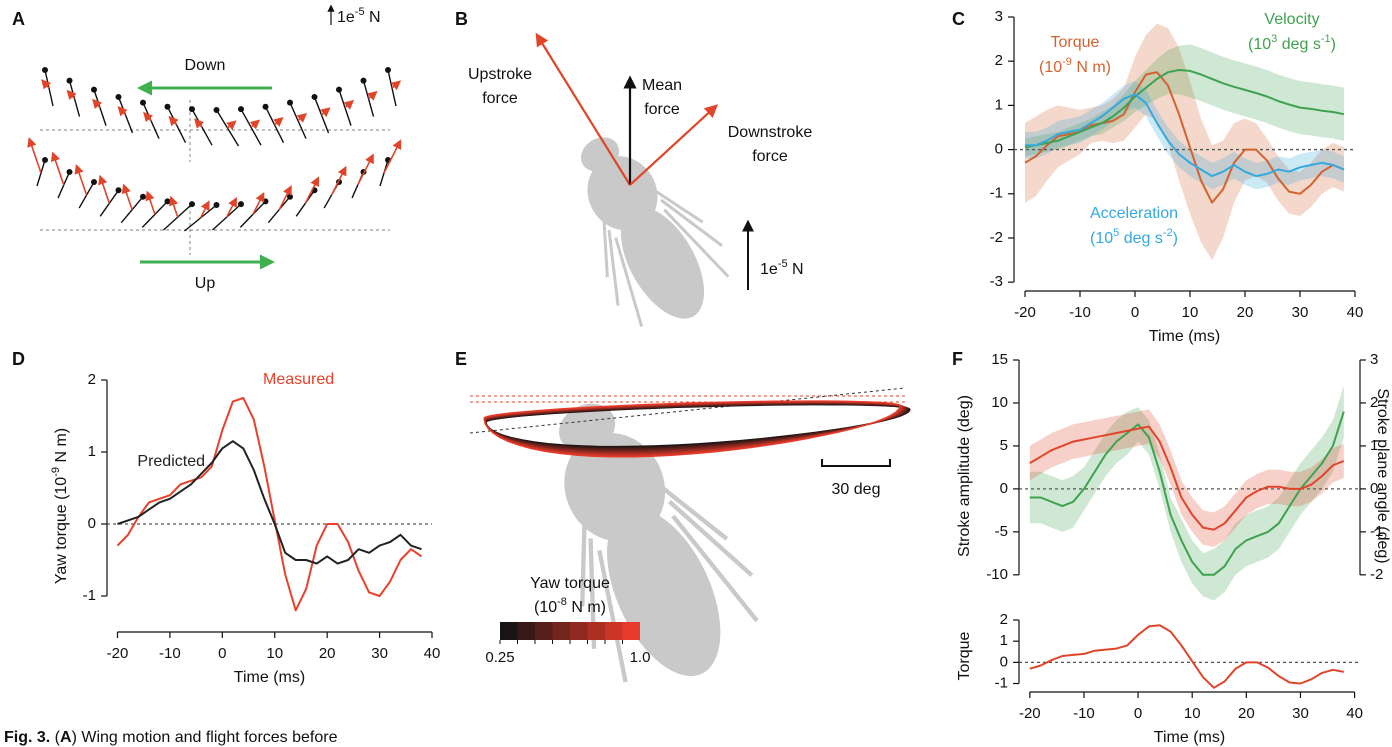  What do you see at coordinates (964, 476) in the screenshot?
I see `y-axis-label: Stroke amplitude (deg)` at bounding box center [964, 476].